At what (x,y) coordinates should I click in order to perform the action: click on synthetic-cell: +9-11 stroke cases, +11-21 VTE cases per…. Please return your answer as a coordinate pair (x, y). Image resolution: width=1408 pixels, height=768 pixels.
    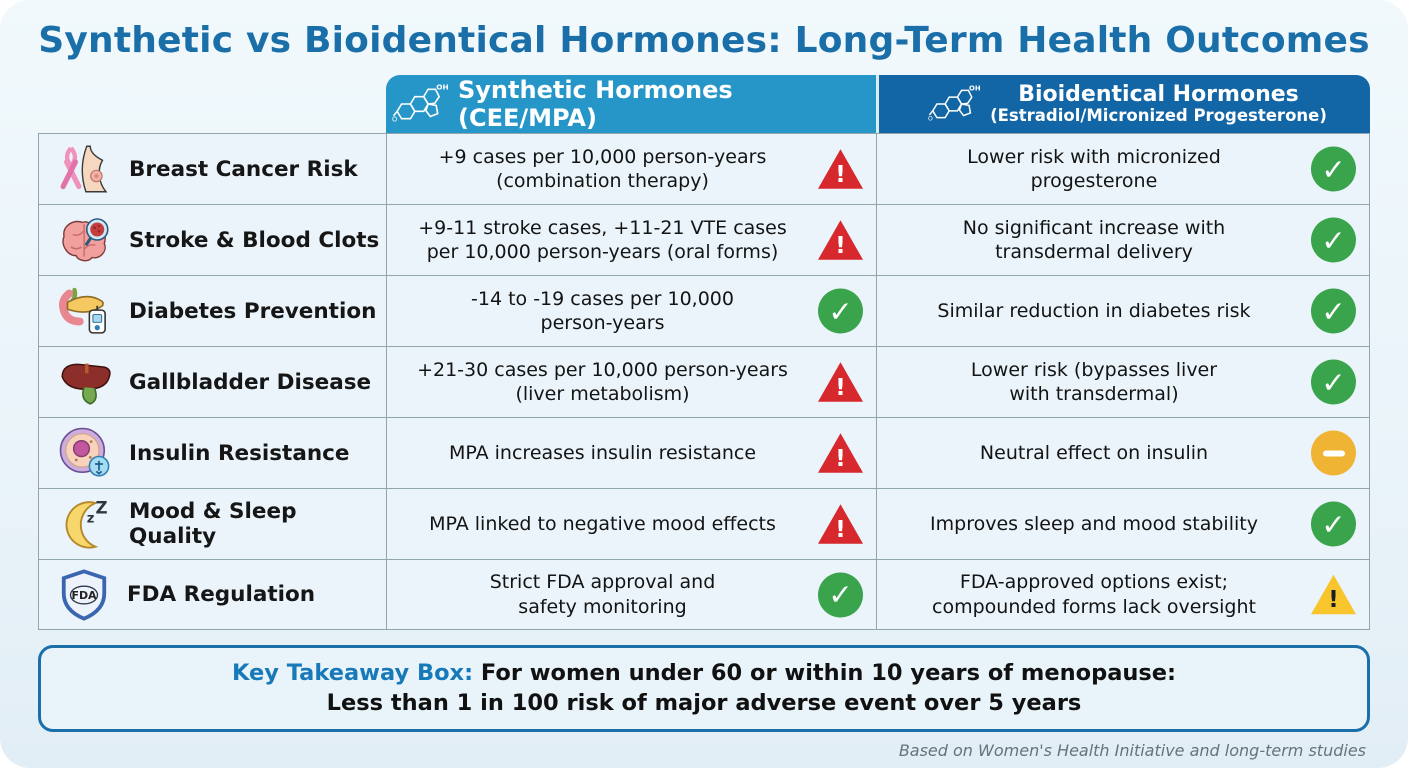
    Looking at the image, I should click on (631, 239).